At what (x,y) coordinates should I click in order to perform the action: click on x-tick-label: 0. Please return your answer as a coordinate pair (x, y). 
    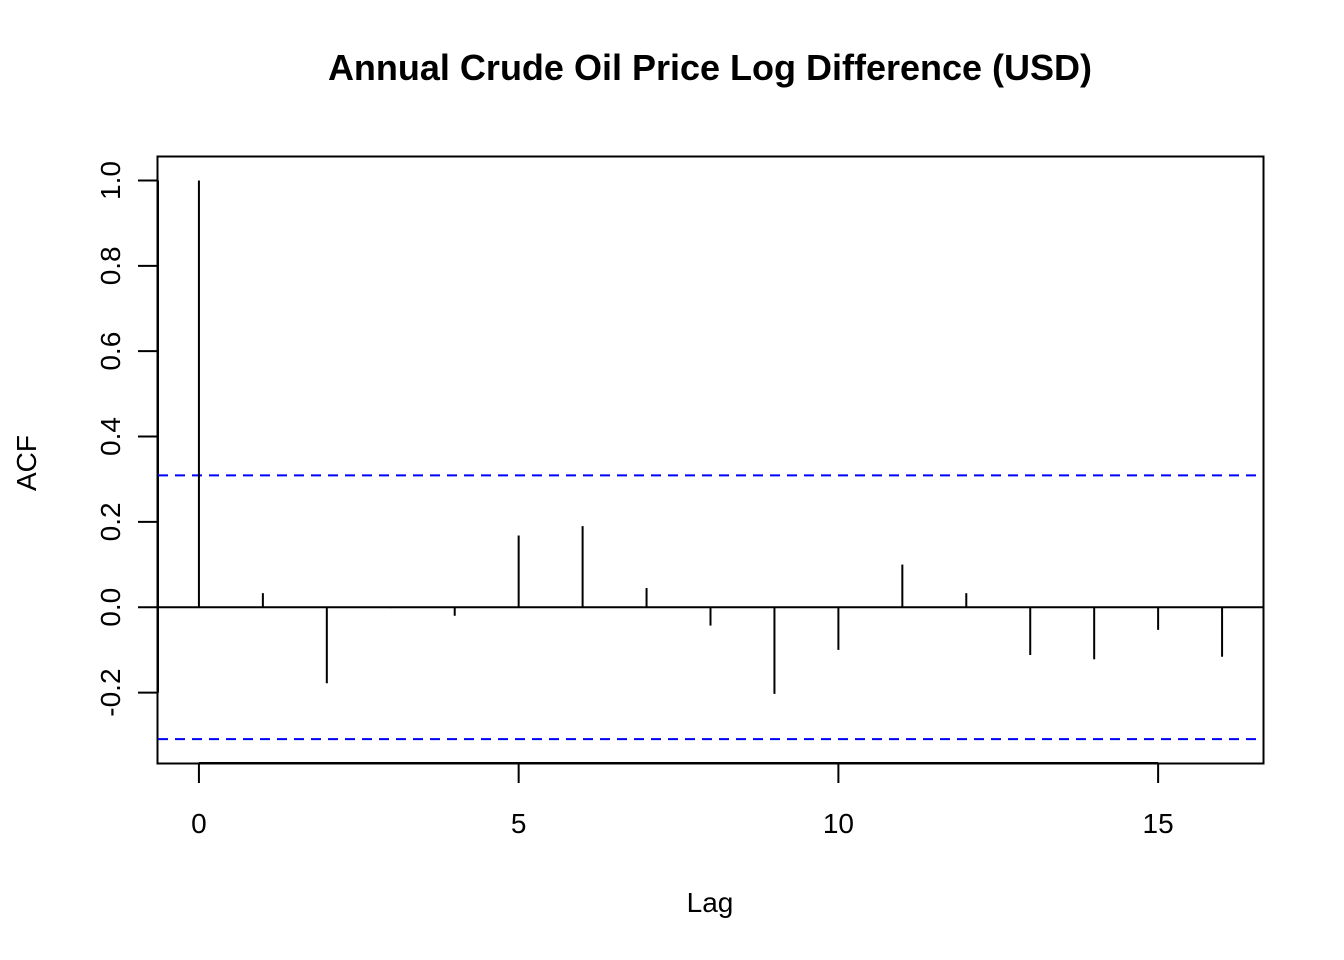
    Looking at the image, I should click on (199, 823).